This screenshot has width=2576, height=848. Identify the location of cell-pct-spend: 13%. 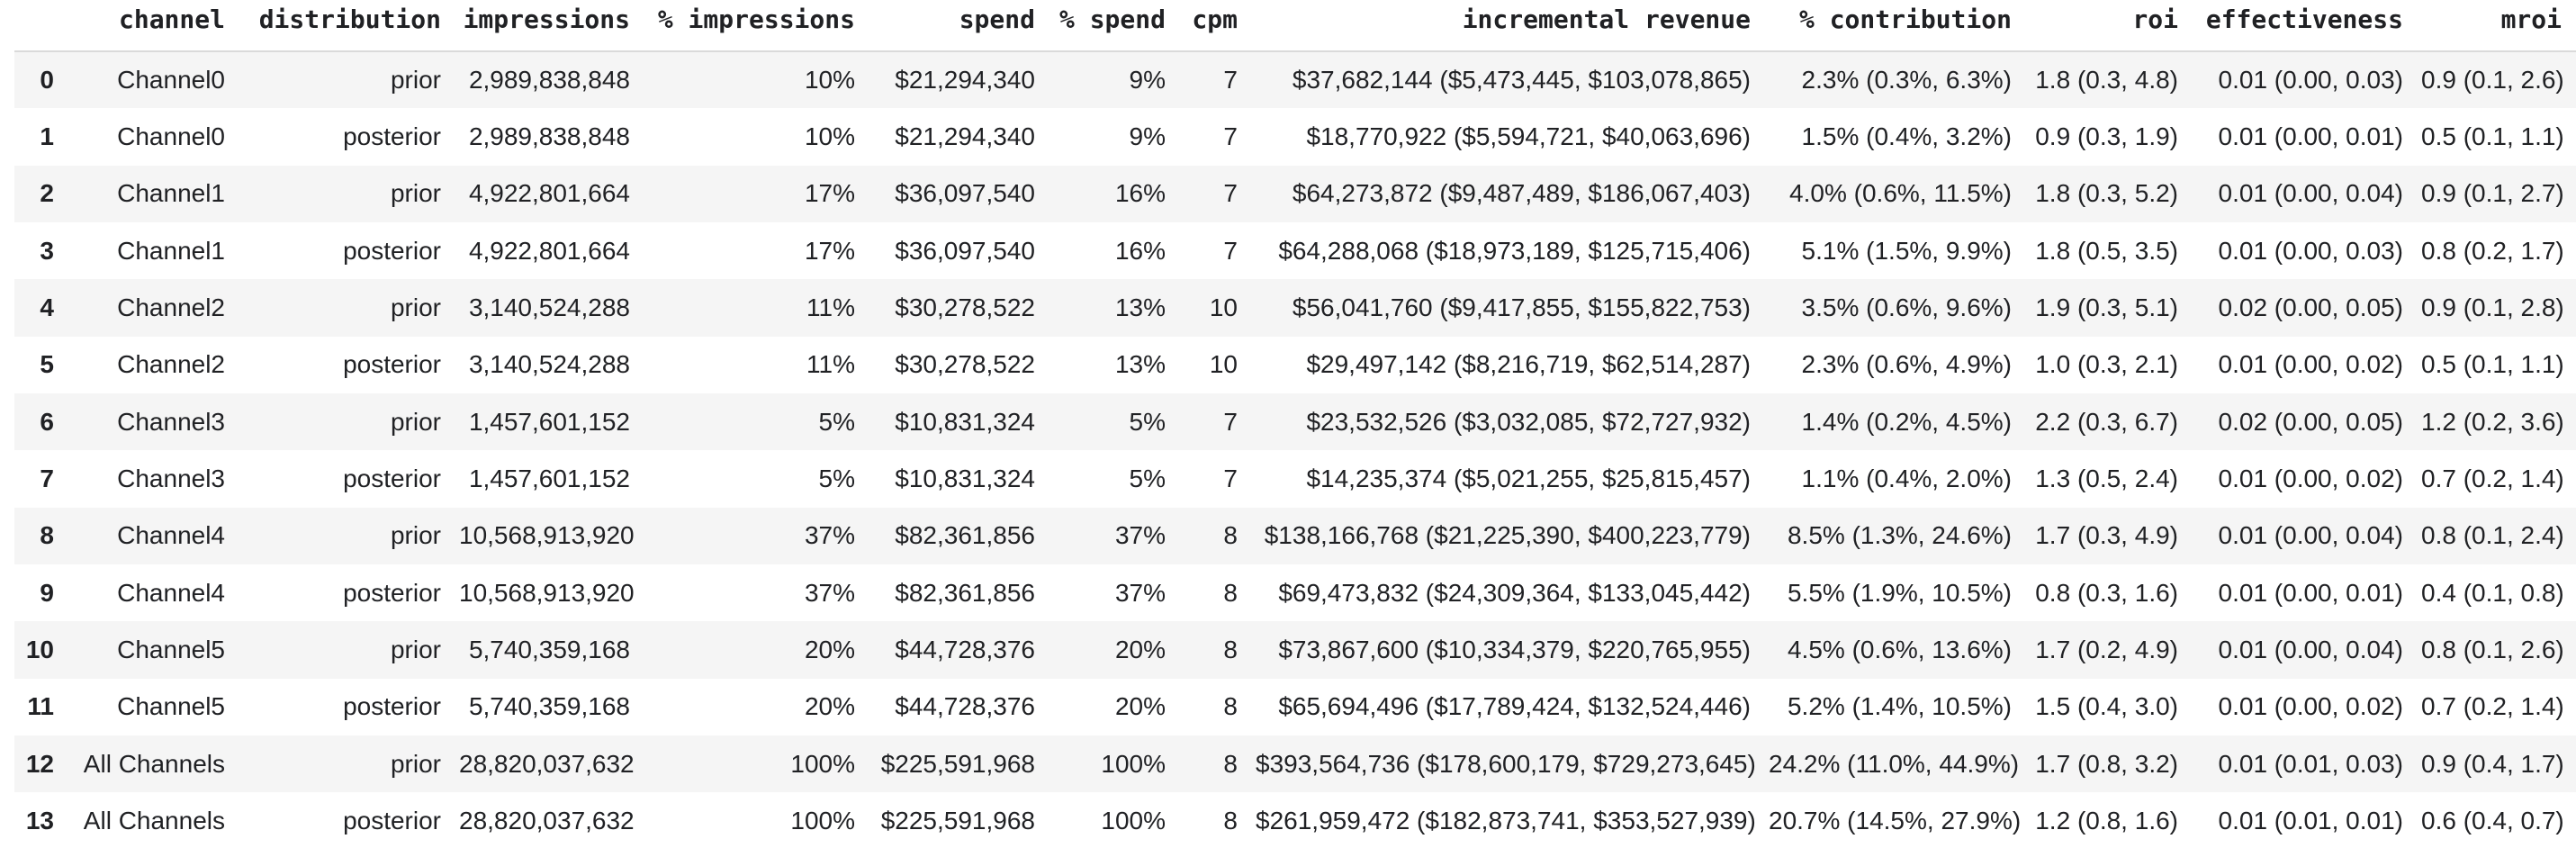
(1140, 308).